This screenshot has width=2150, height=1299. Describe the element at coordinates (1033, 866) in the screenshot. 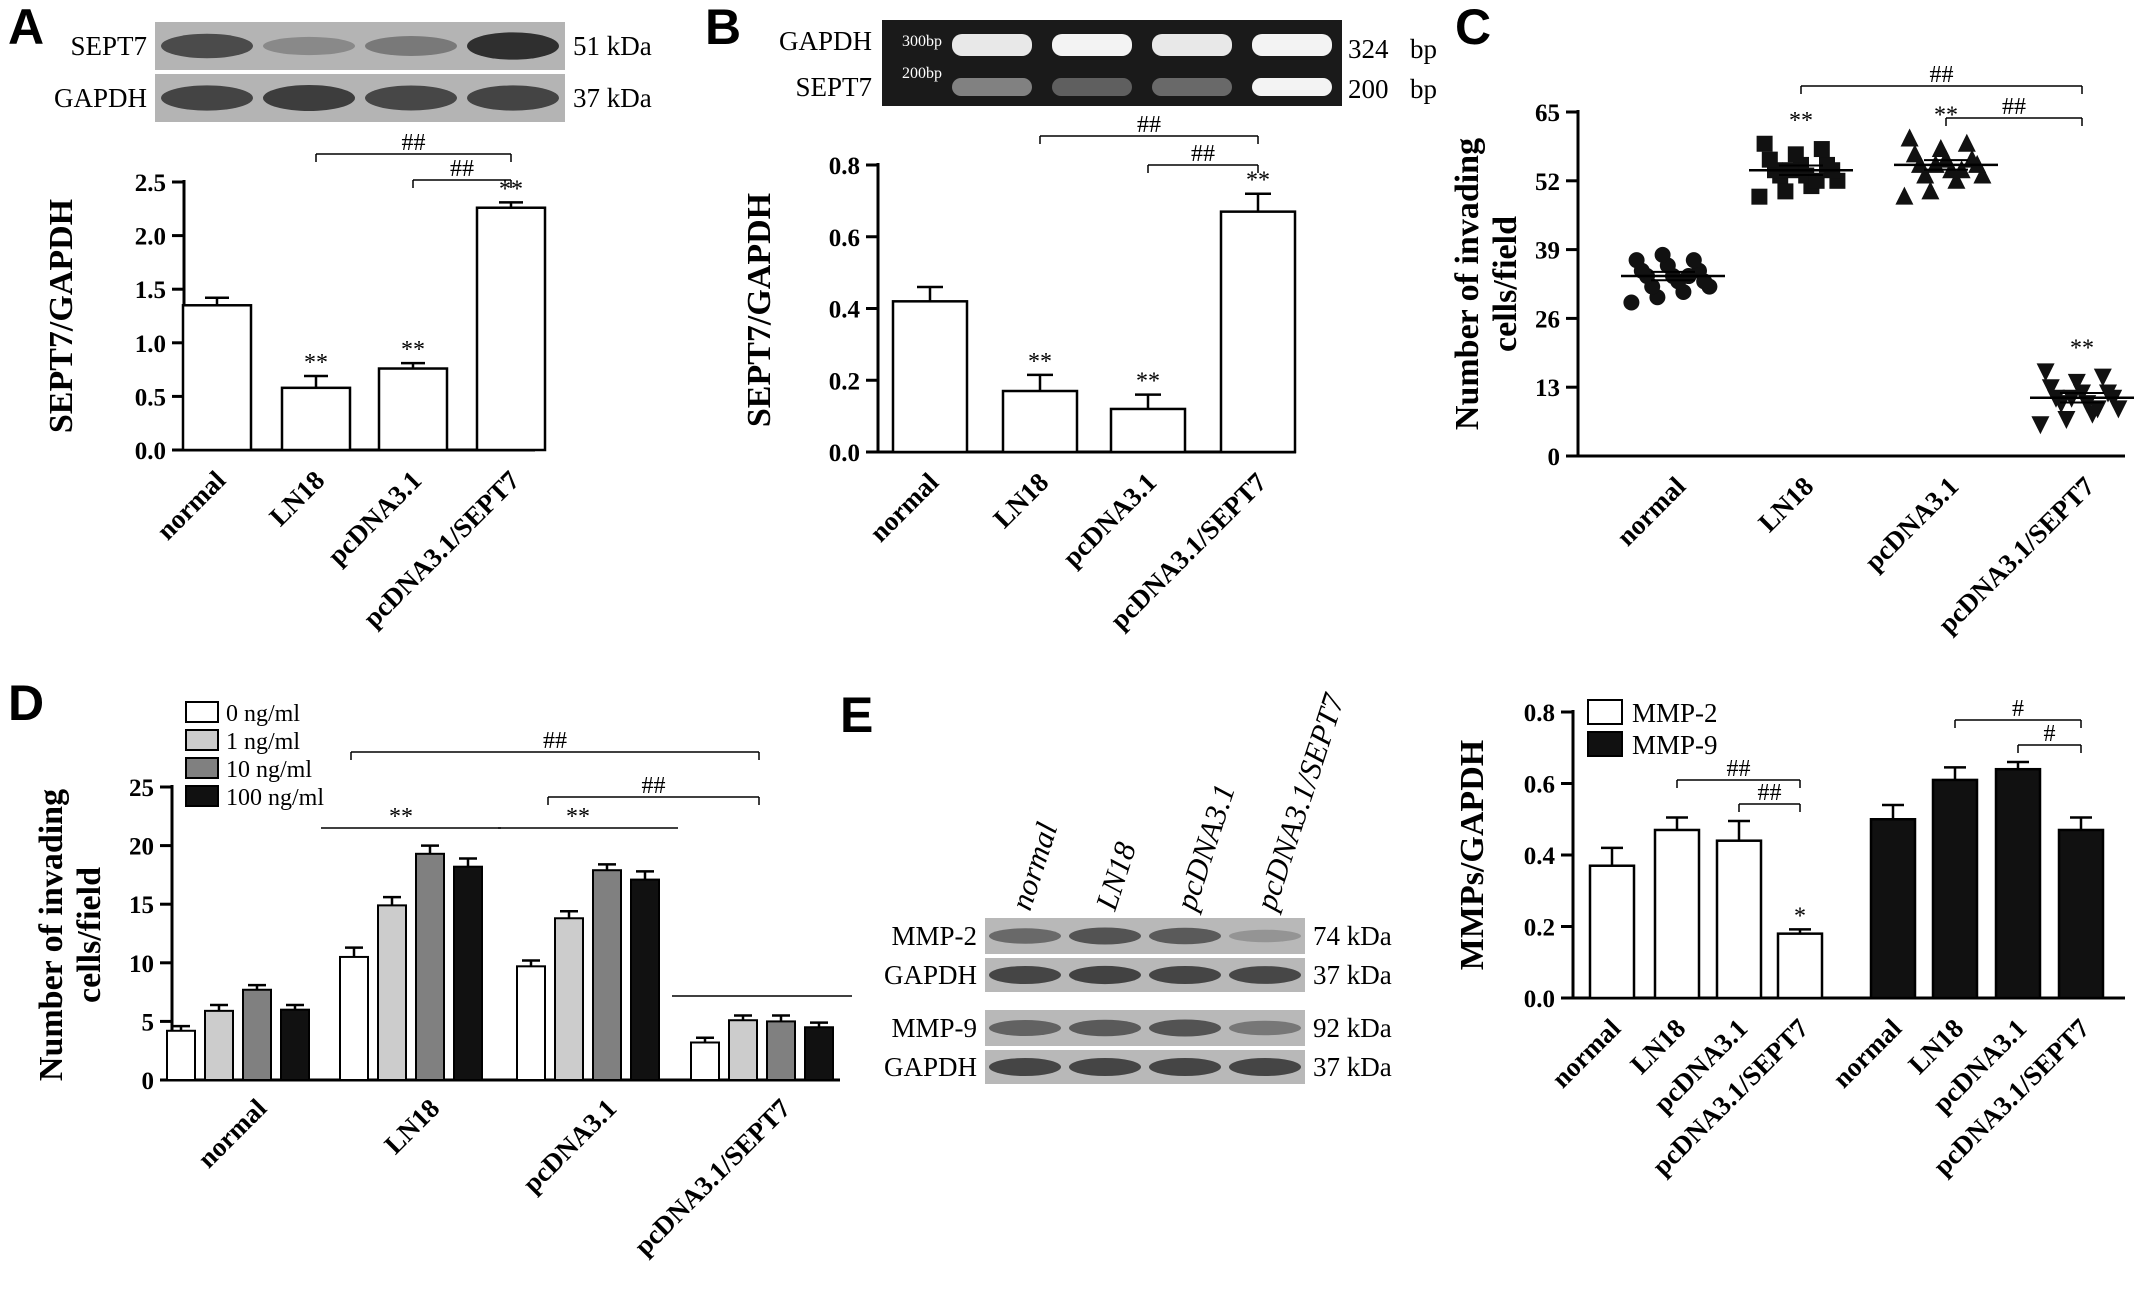

I see `blot-lane-label: normal` at that location.